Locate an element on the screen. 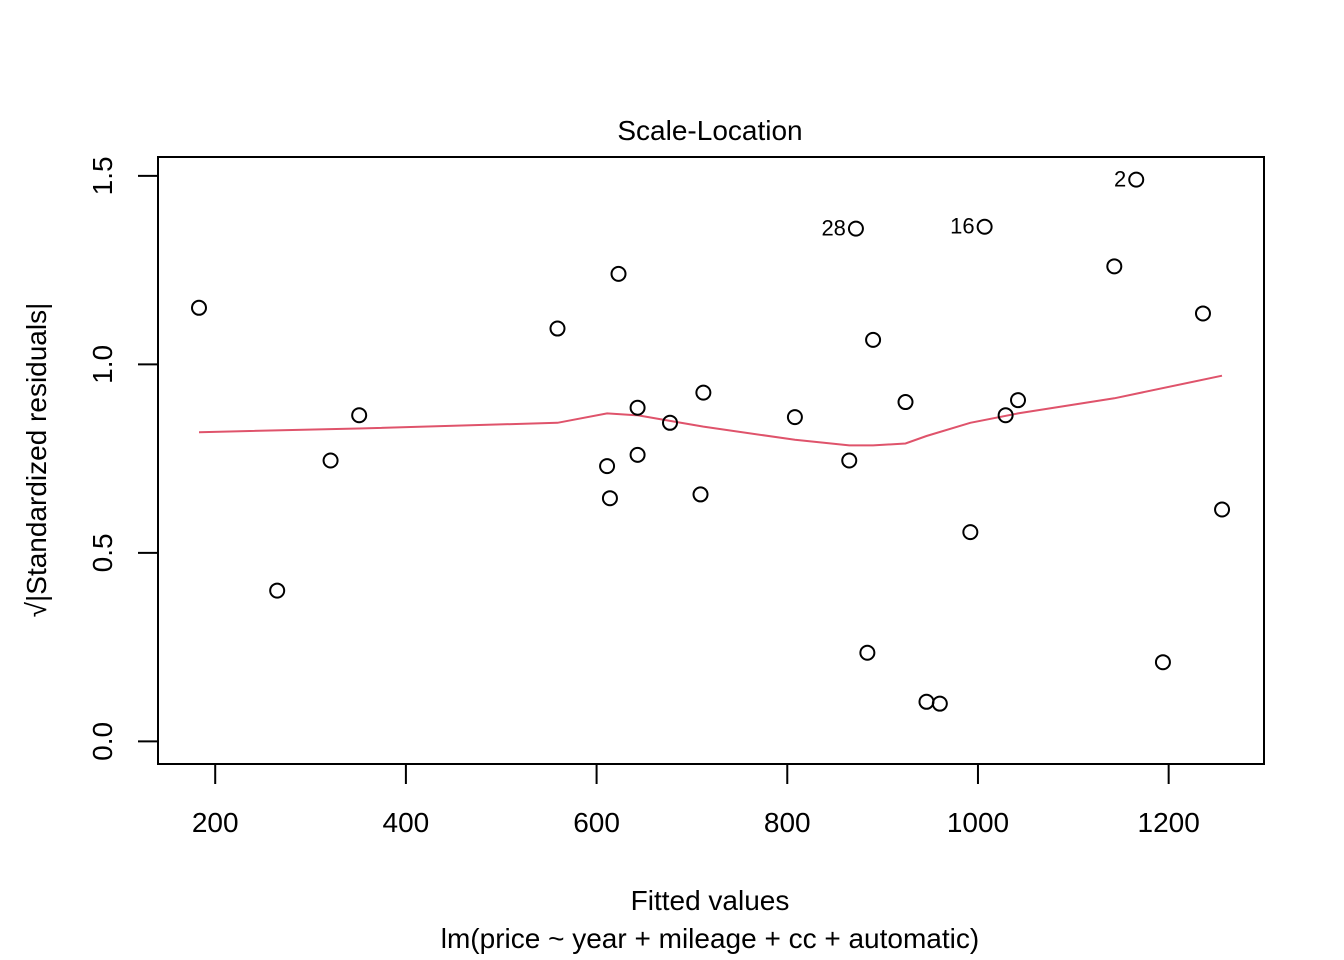 The height and width of the screenshot is (960, 1344). y-tick-label: 1.0 is located at coordinates (102, 364).